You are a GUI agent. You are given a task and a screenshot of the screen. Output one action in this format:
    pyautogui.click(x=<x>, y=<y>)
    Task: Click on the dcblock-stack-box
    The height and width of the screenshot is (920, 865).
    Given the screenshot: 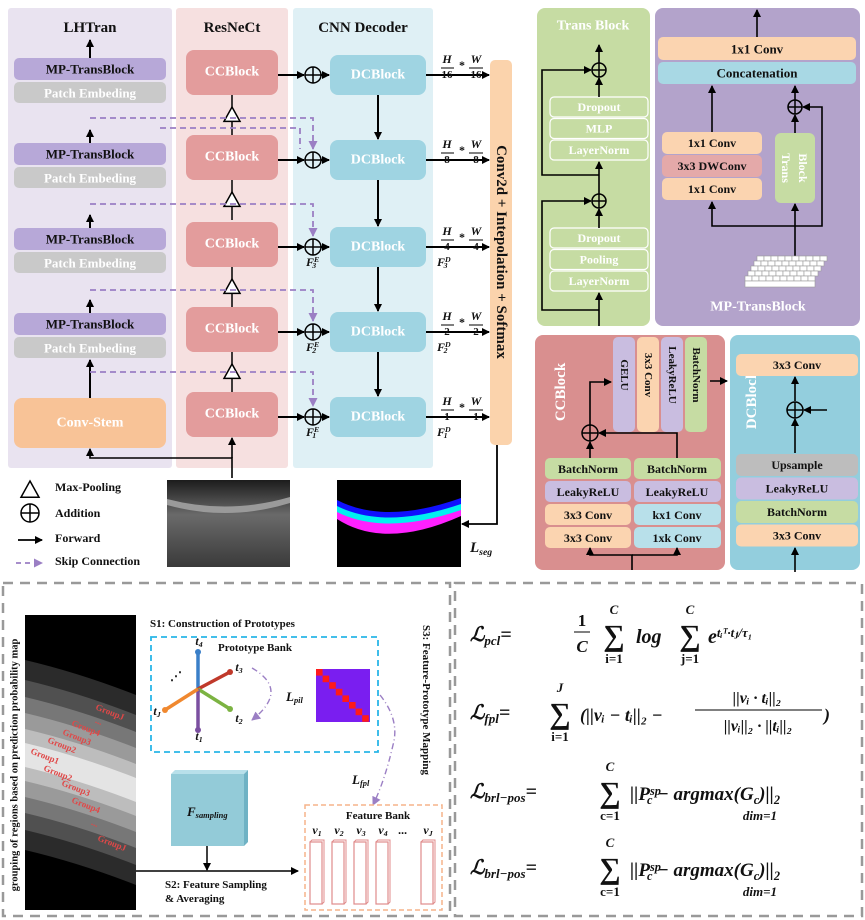 What is the action you would take?
    pyautogui.click(x=797, y=488)
    